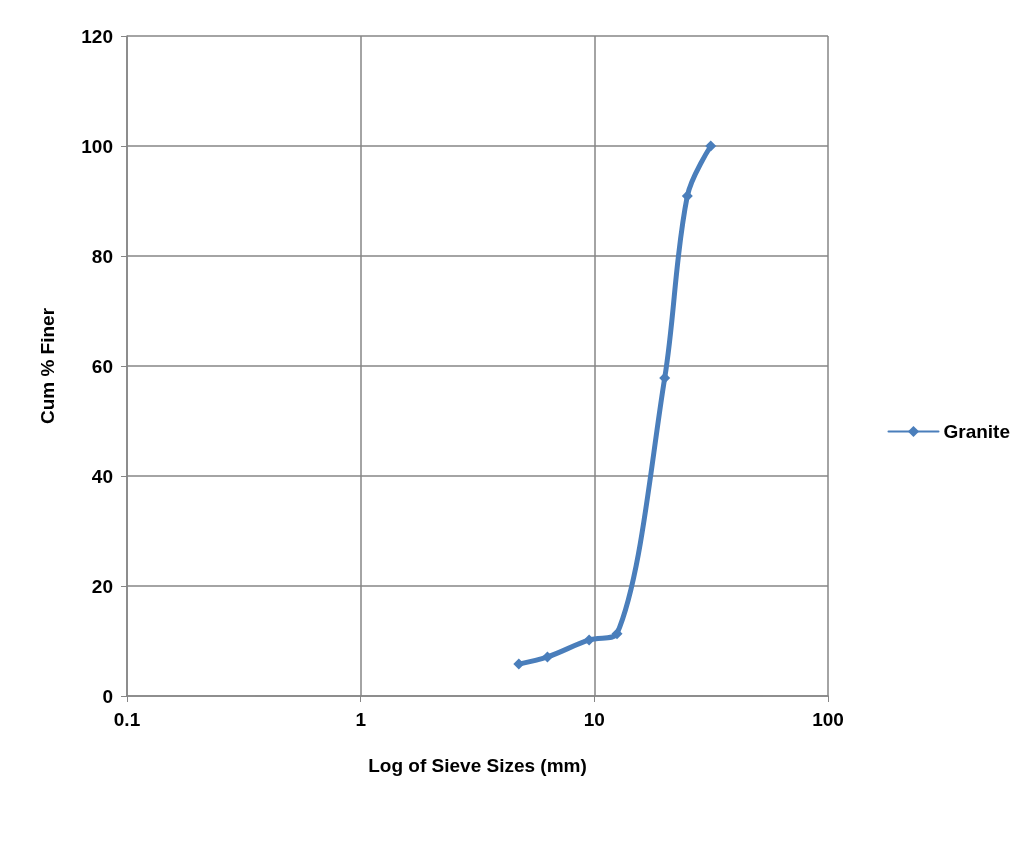 This screenshot has height=863, width=1035. Describe the element at coordinates (977, 431) in the screenshot. I see `legend-label: Granite` at that location.